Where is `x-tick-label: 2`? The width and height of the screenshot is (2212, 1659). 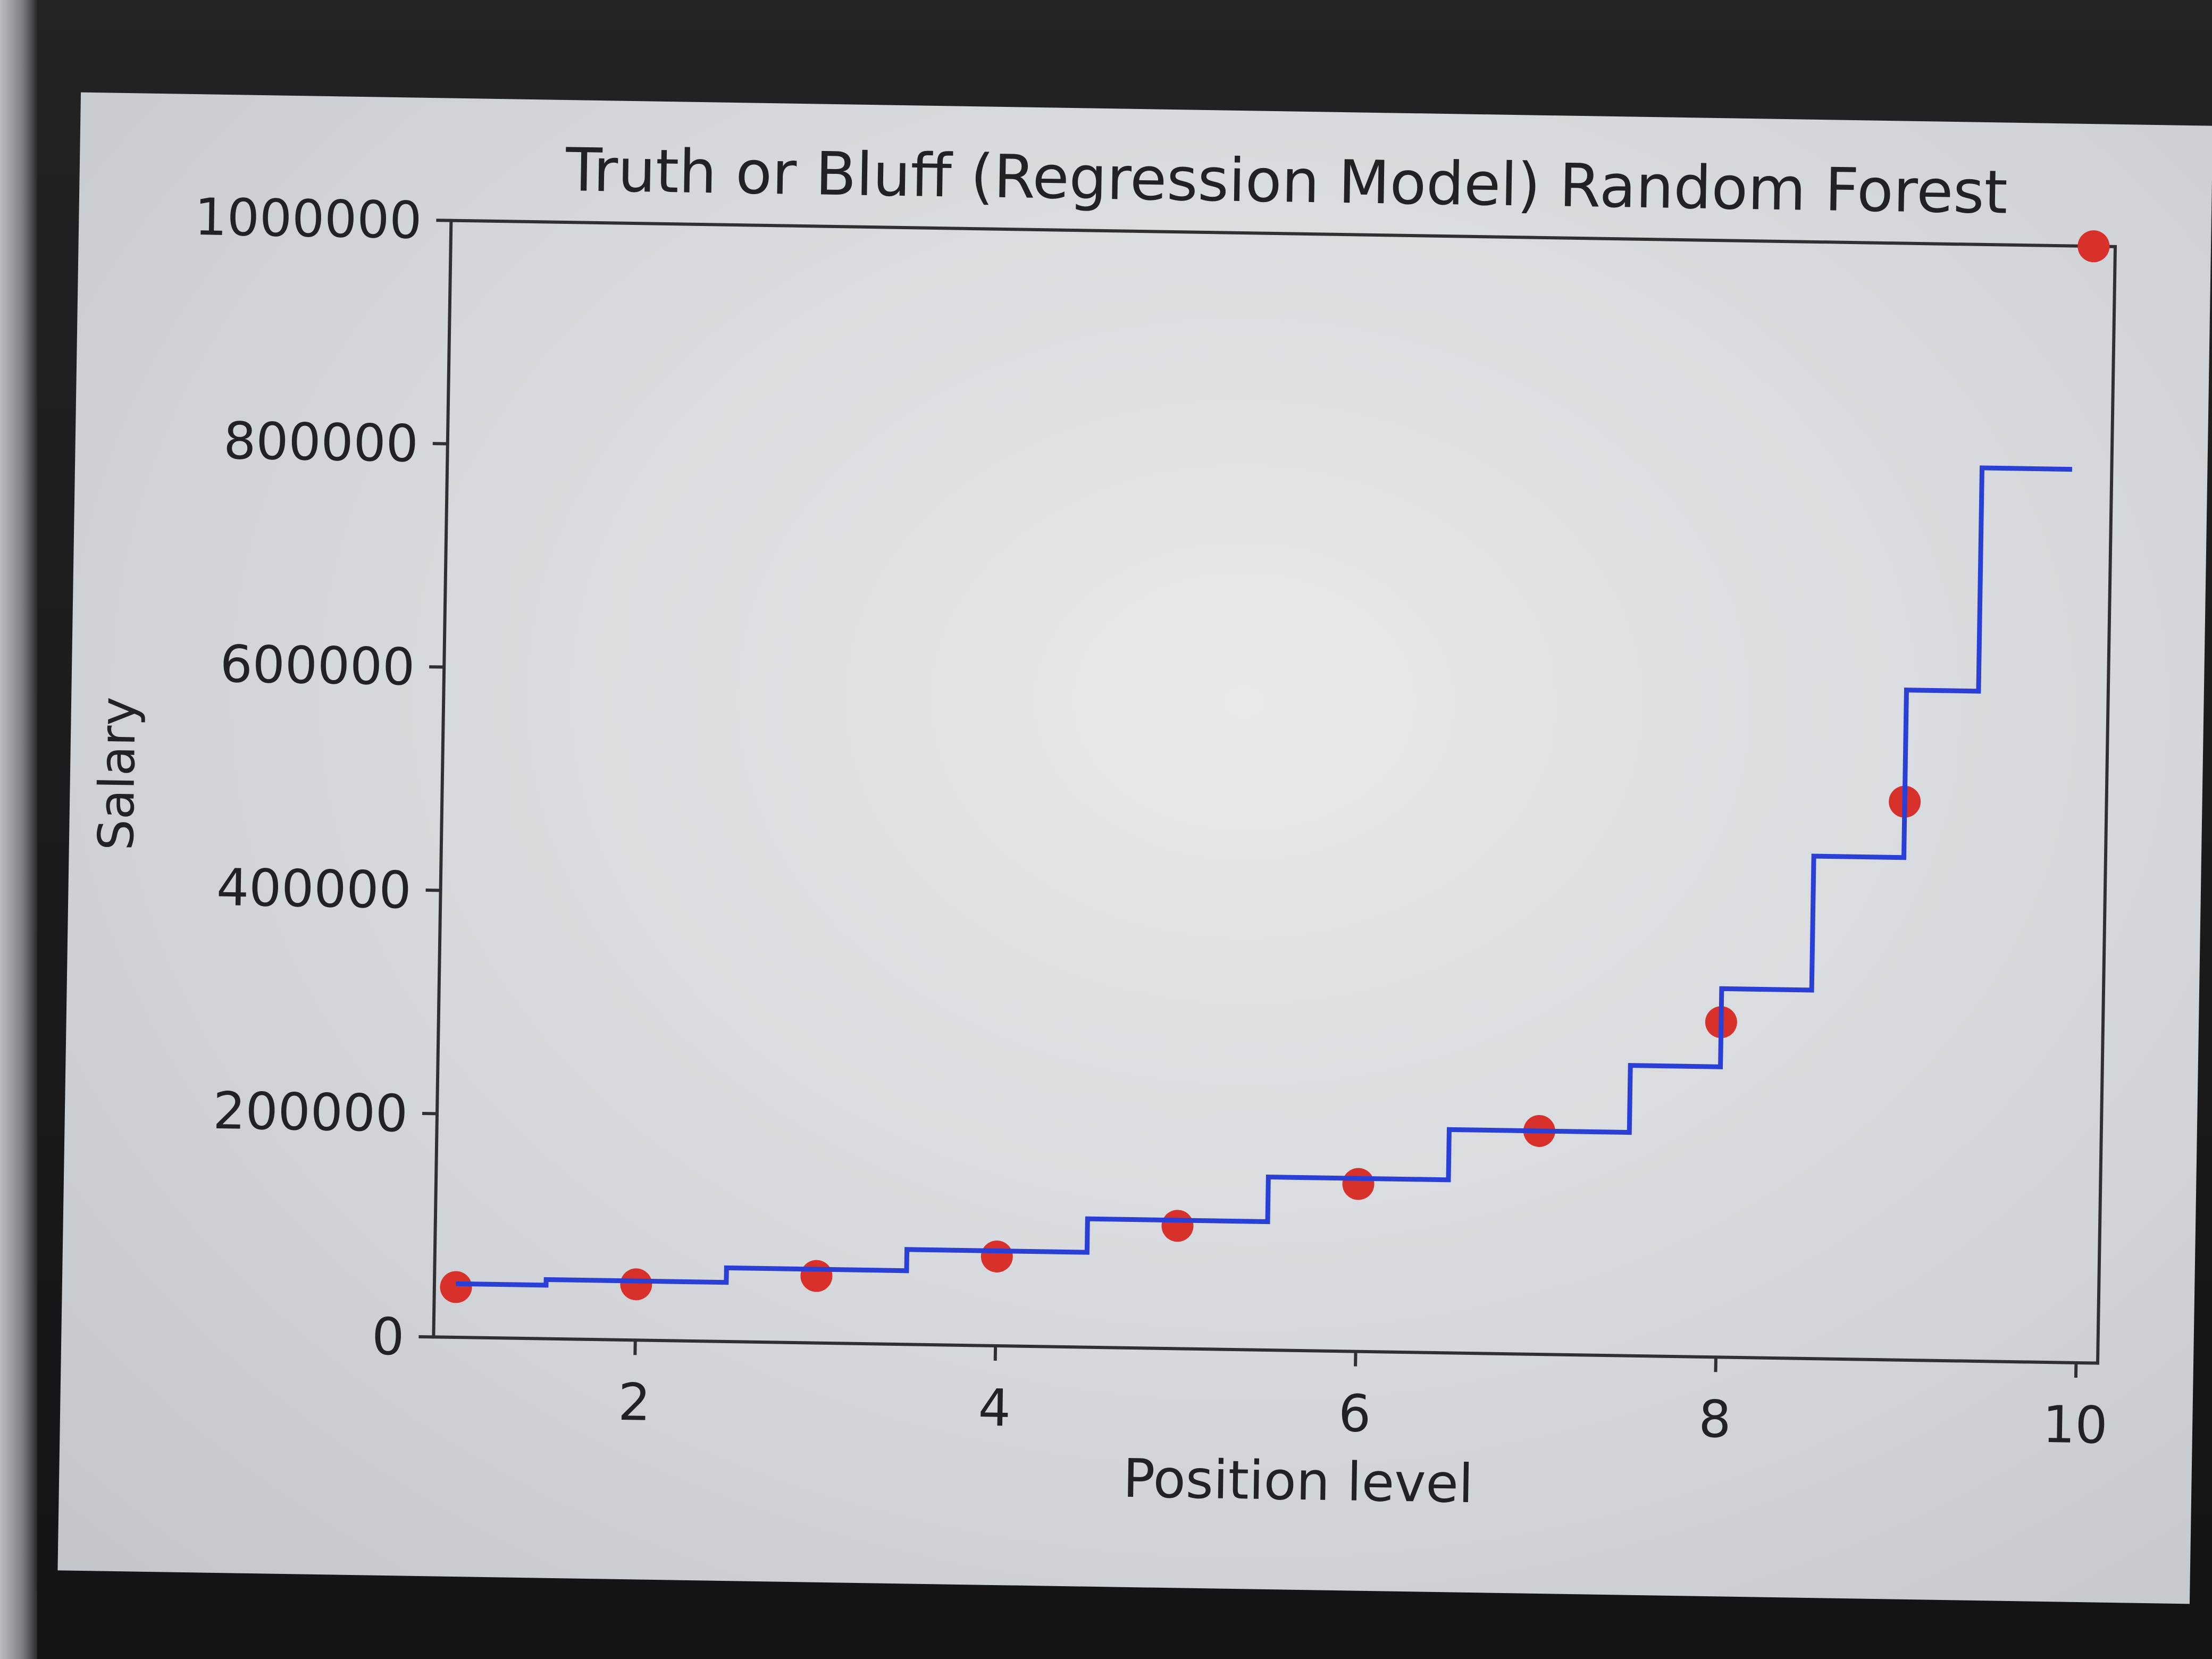 x-tick-label: 2 is located at coordinates (634, 1402).